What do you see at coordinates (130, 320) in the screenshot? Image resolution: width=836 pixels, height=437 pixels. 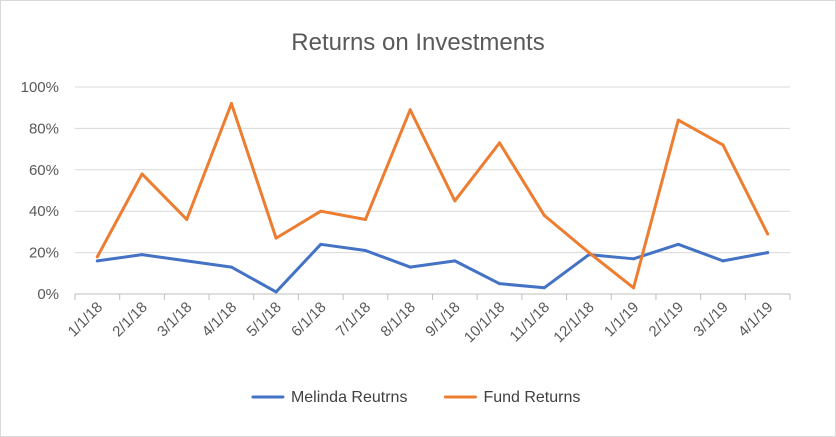 I see `x-tick-label: 2/1/18` at bounding box center [130, 320].